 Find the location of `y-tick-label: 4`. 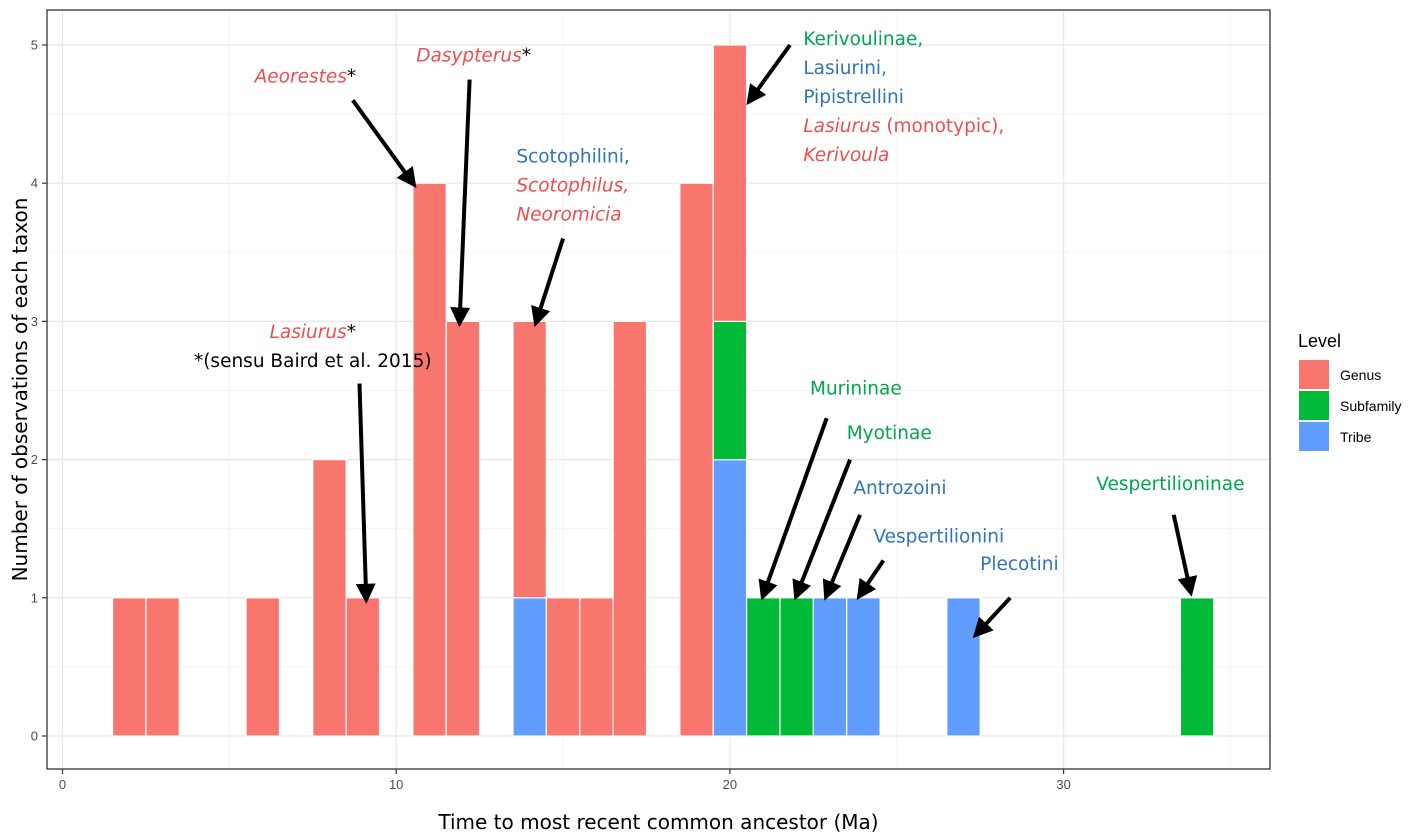

y-tick-label: 4 is located at coordinates (34, 183).